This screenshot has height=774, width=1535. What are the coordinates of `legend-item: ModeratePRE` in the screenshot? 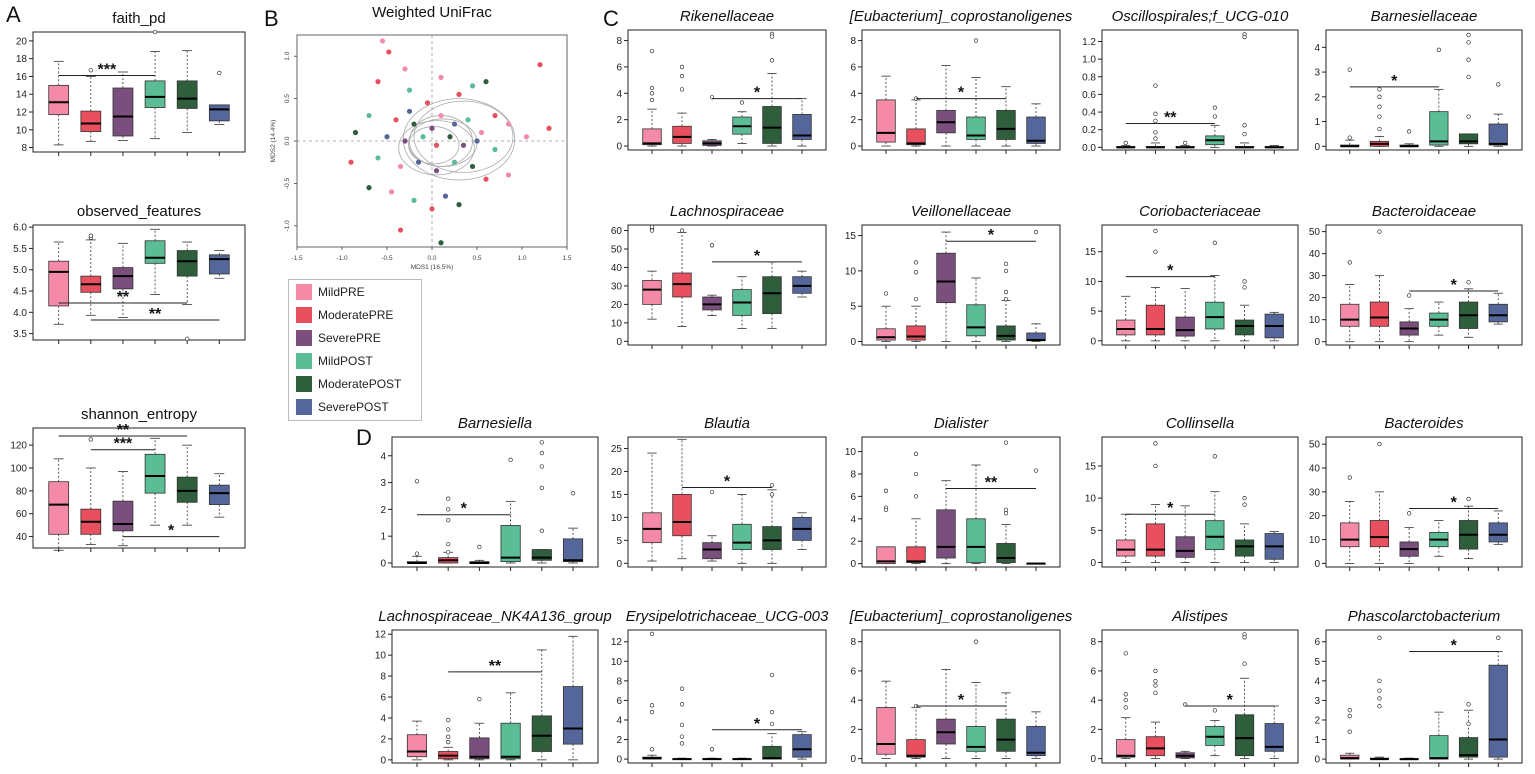 It's located at (355, 314).